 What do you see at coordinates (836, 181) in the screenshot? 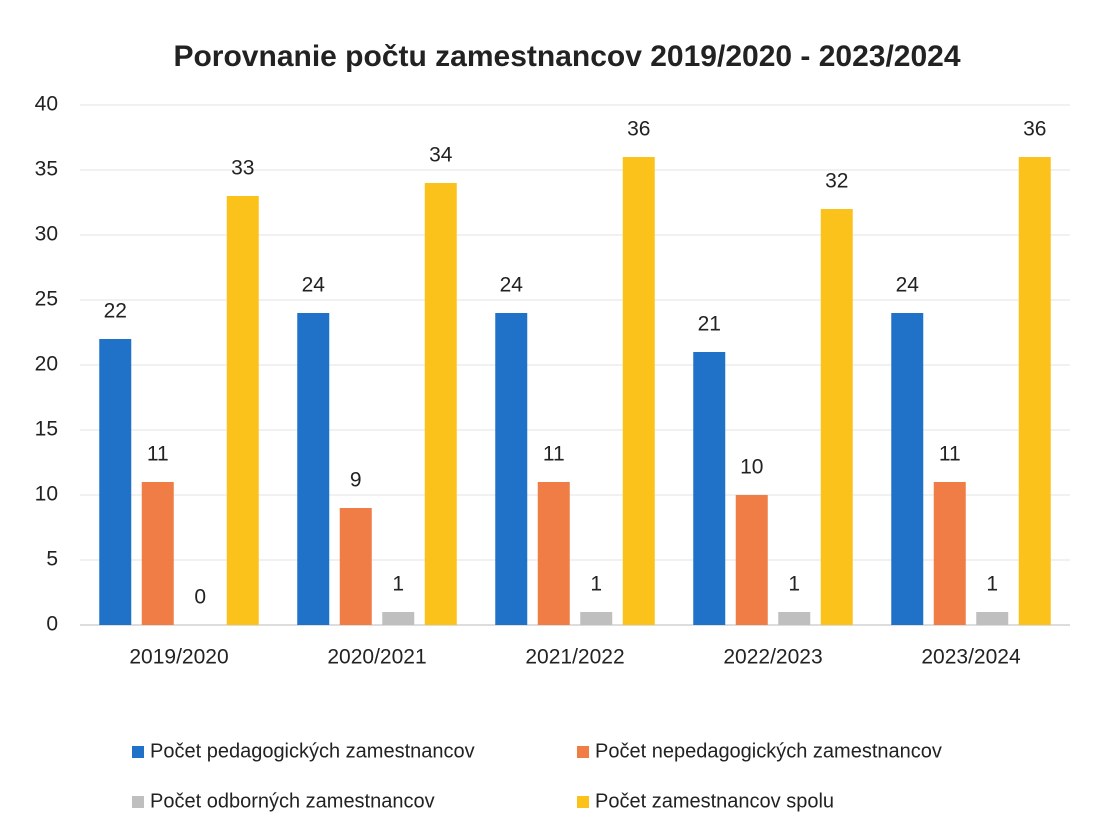
I see `data-label: 32` at bounding box center [836, 181].